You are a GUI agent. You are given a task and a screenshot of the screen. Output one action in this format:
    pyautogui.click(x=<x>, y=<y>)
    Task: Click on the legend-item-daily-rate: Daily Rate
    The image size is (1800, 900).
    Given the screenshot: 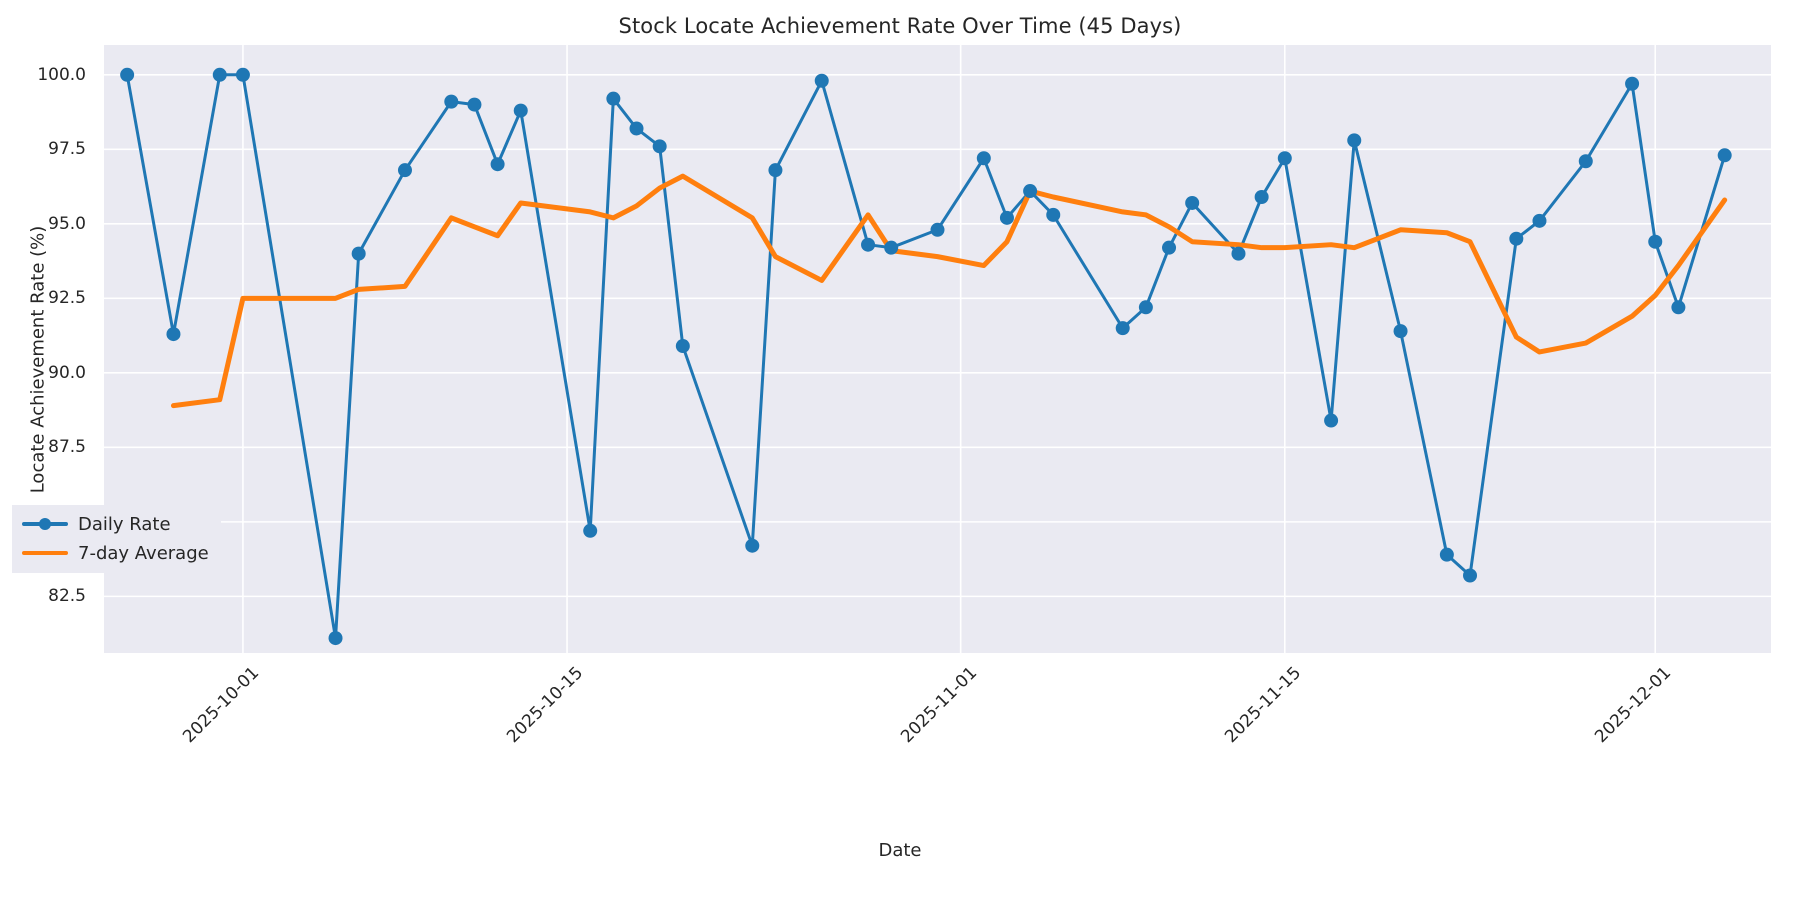 What is the action you would take?
    pyautogui.click(x=115, y=524)
    